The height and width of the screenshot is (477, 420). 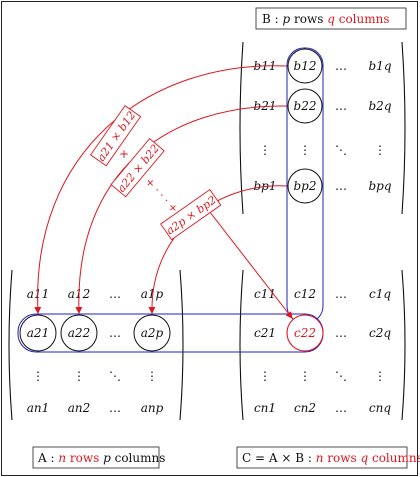 I want to click on c-cell-highlighted: c22, so click(x=305, y=333).